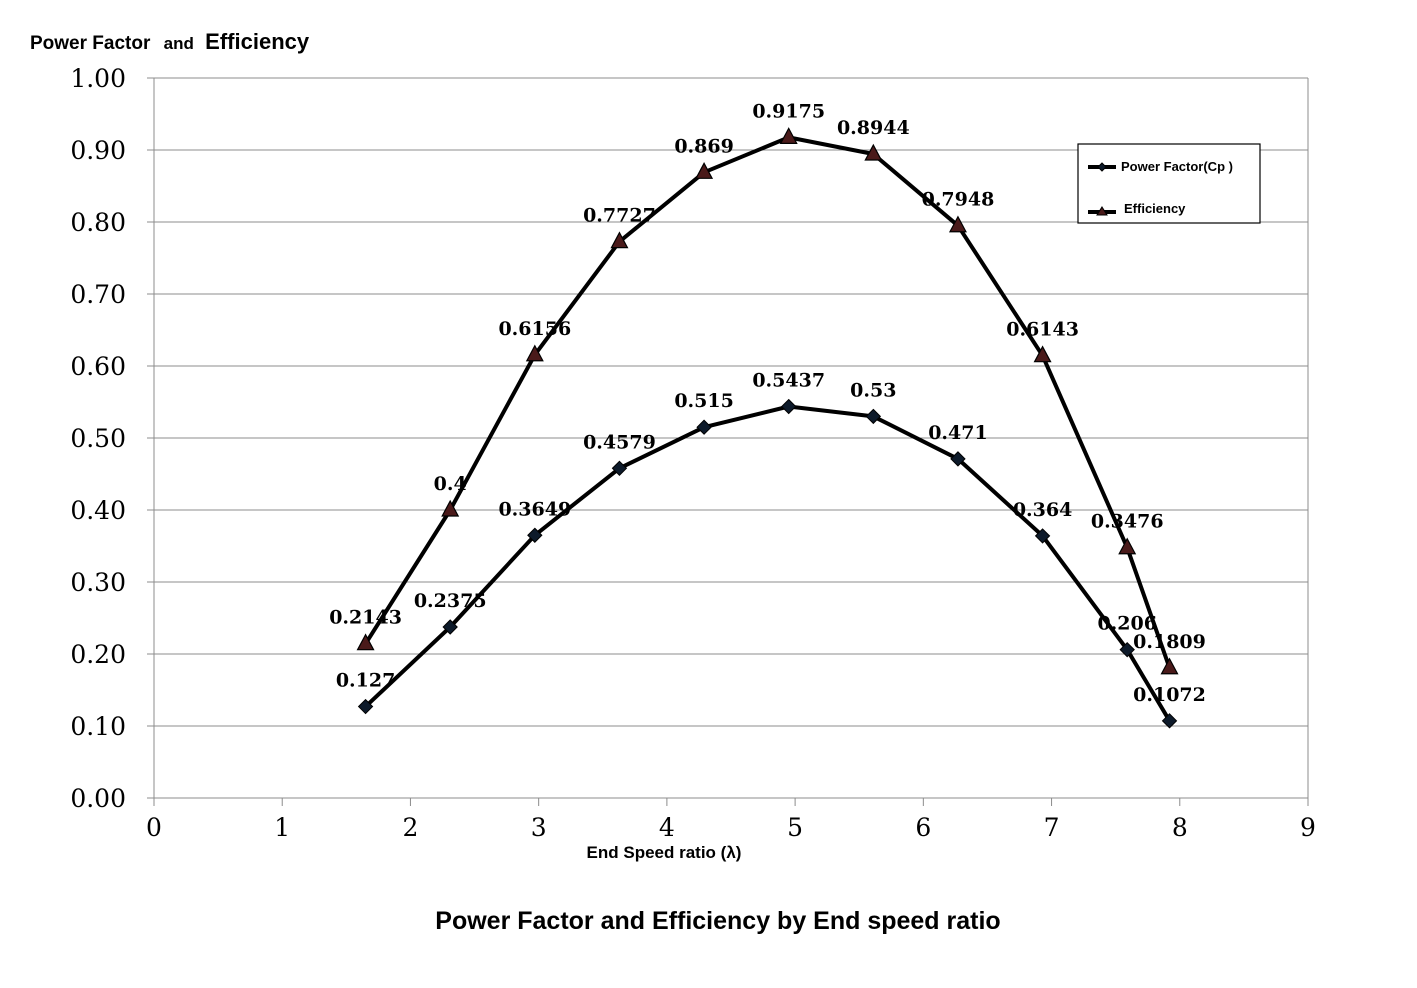 The height and width of the screenshot is (988, 1417). Describe the element at coordinates (1180, 827) in the screenshot. I see `x-tick-label: 8` at that location.